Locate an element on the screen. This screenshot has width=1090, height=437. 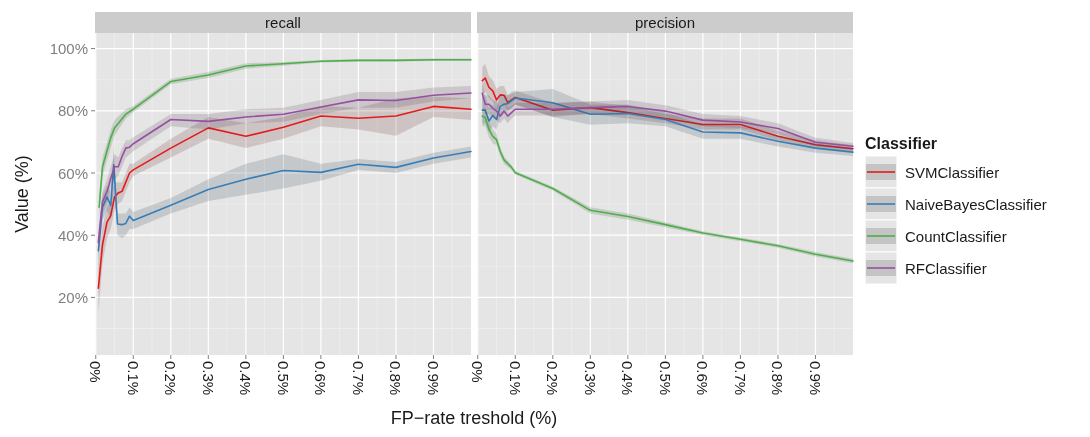
legend-label: CountClassifier is located at coordinates (956, 236).